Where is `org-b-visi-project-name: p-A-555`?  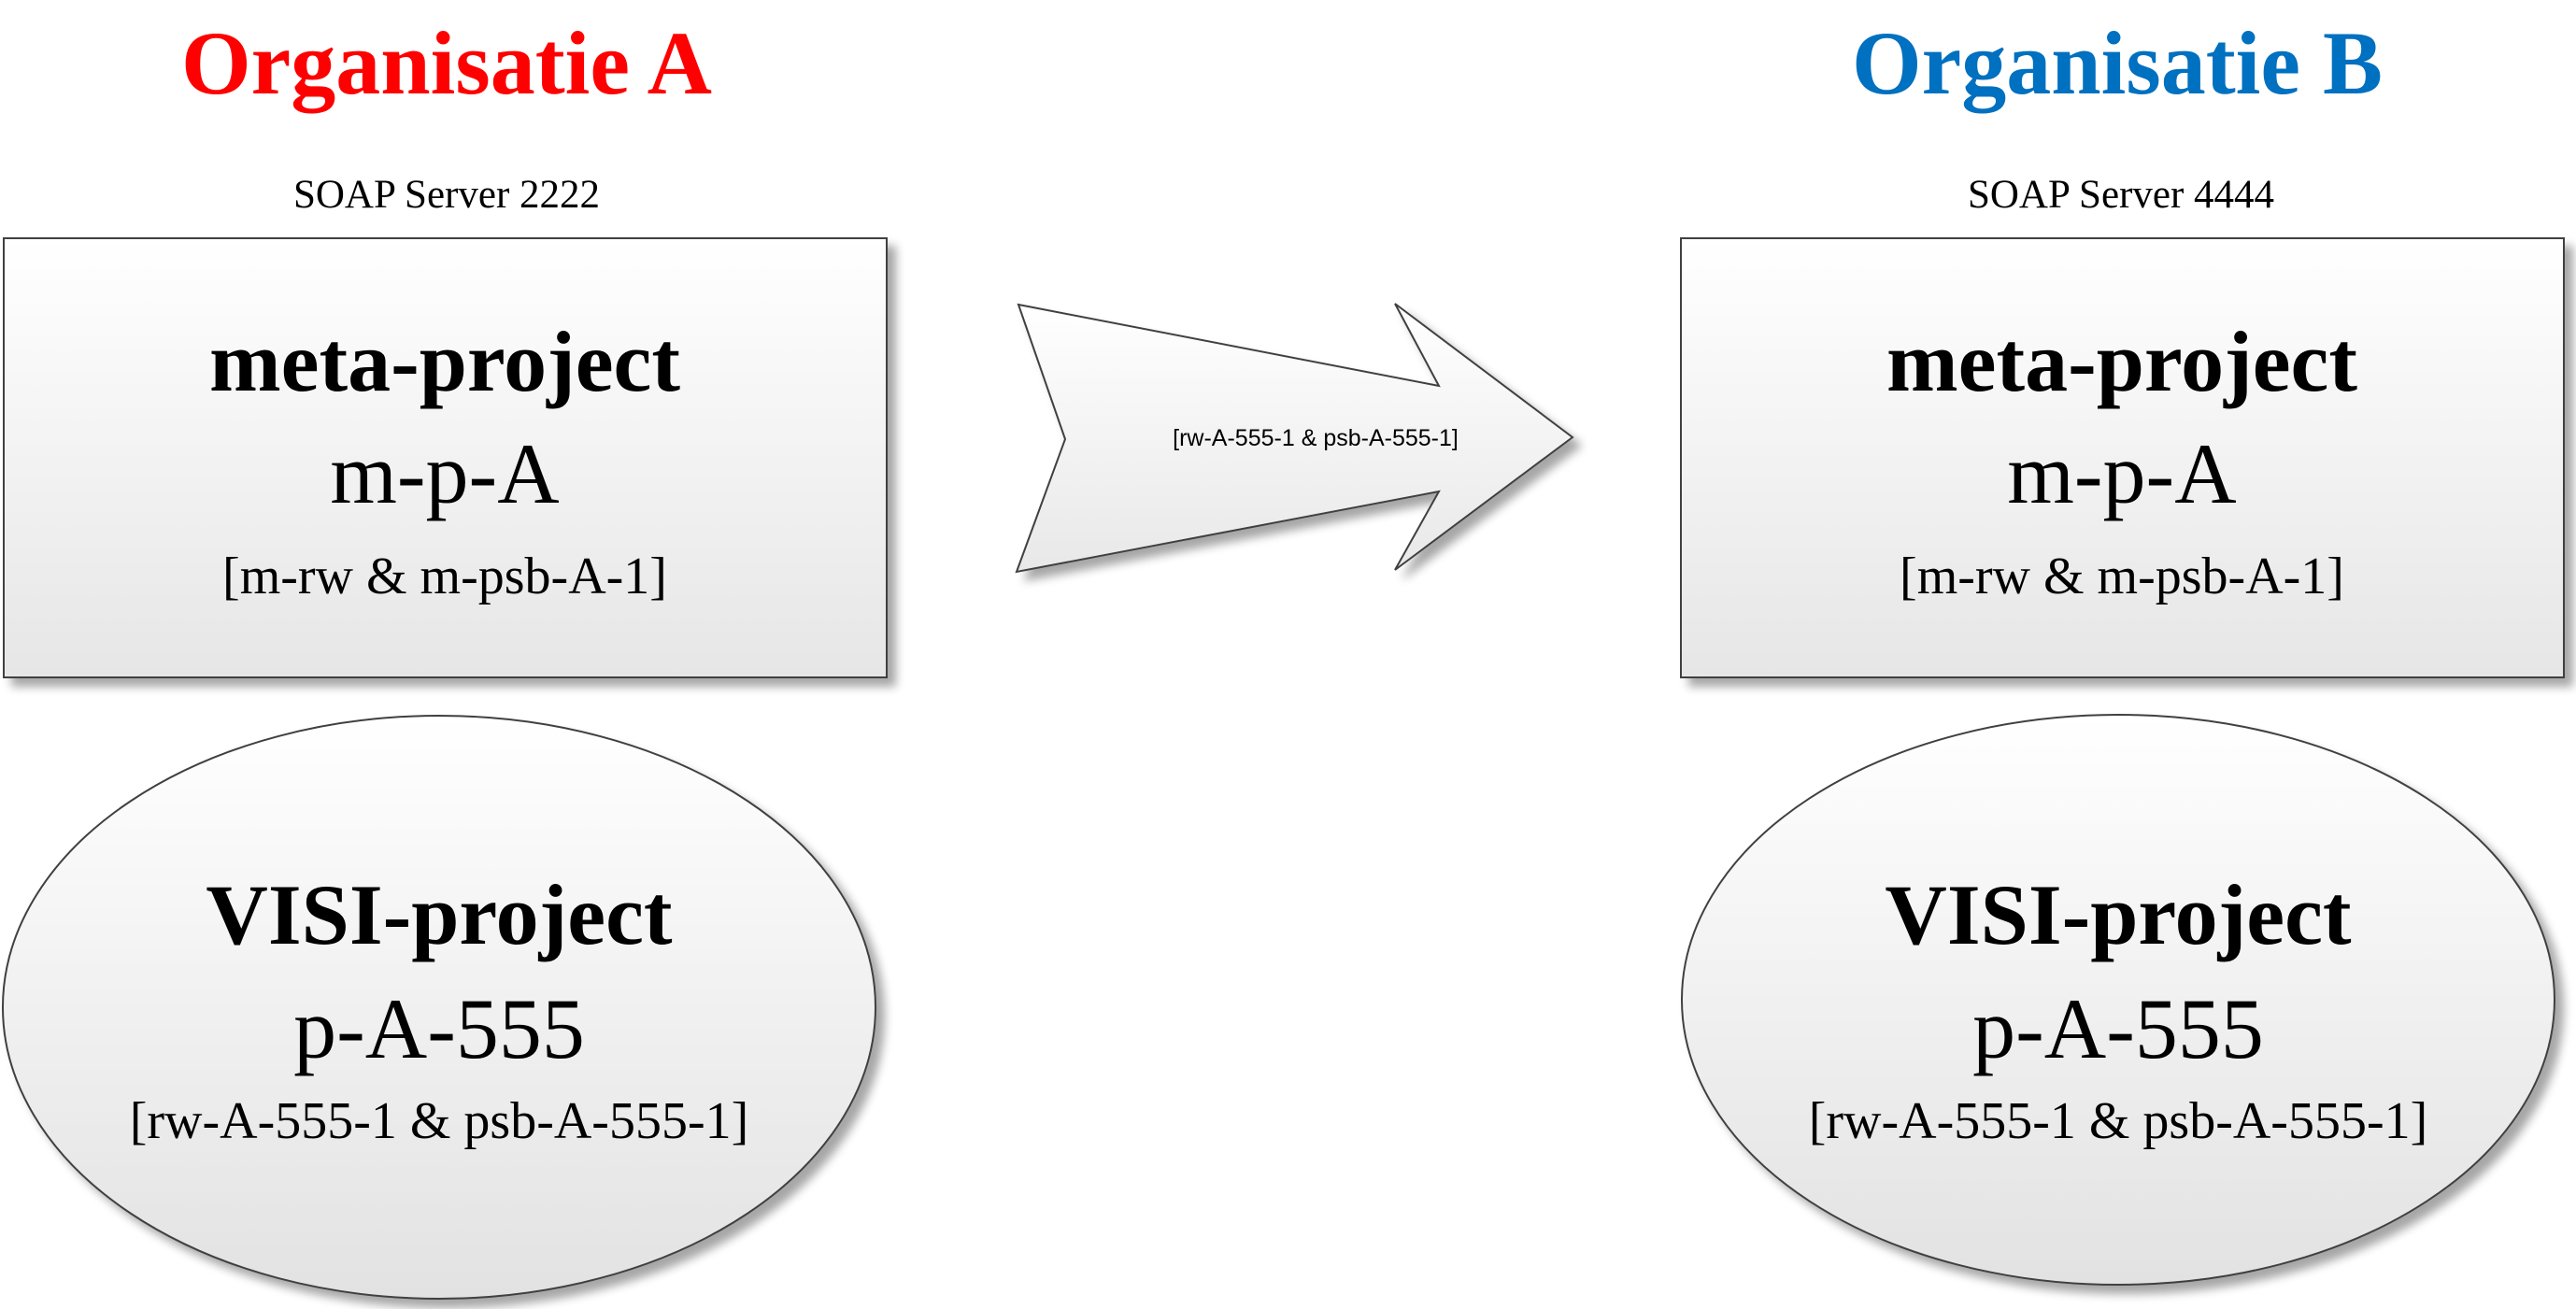
org-b-visi-project-name: p-A-555 is located at coordinates (2118, 1028).